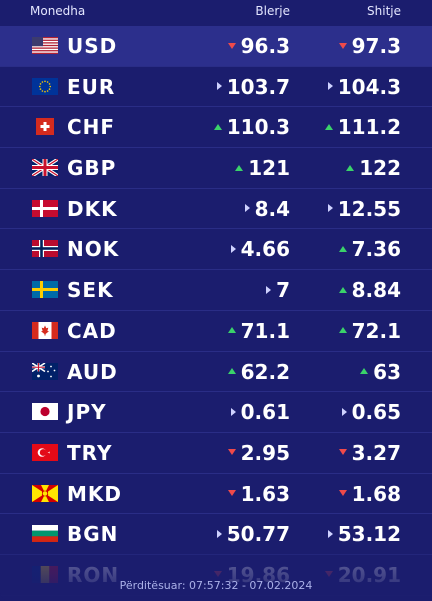  What do you see at coordinates (92, 168) in the screenshot?
I see `currency-code: GBP` at bounding box center [92, 168].